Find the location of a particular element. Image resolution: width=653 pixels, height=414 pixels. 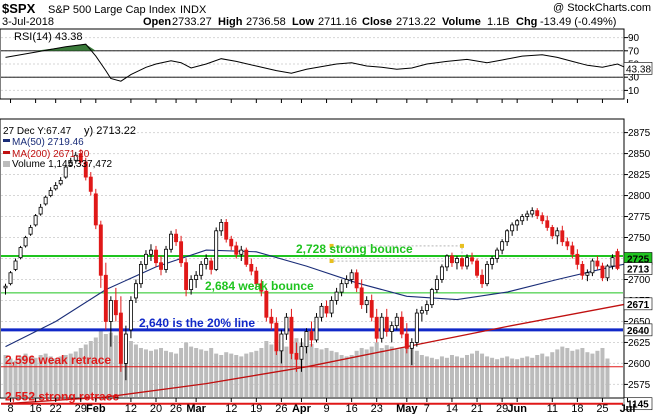

price-tick-label: 2825 is located at coordinates (639, 175).